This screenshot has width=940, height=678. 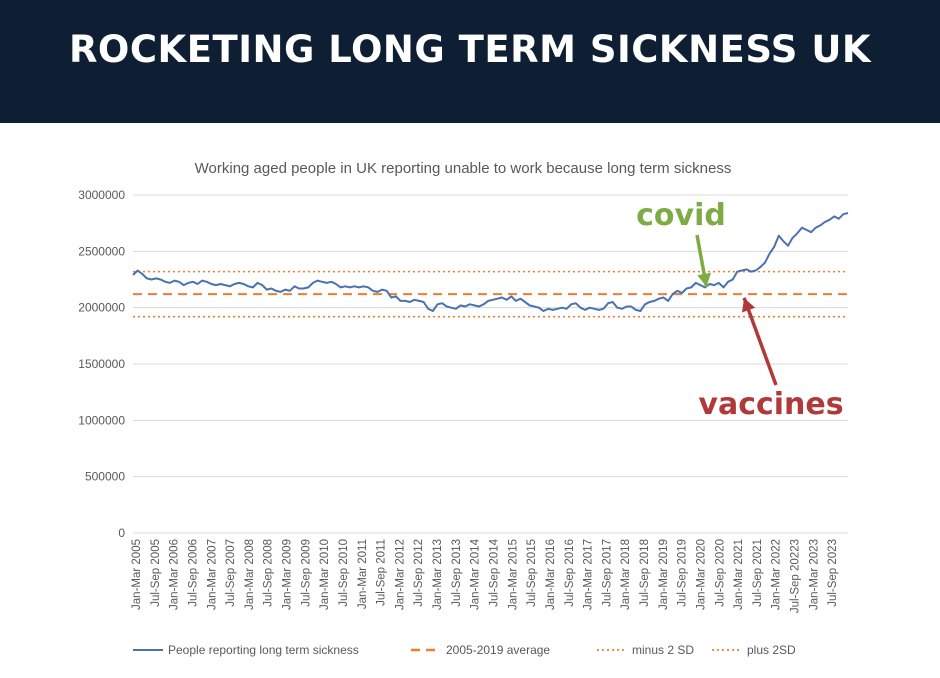 I want to click on x-tick-label: Jul-Sep 2014, so click(x=495, y=572).